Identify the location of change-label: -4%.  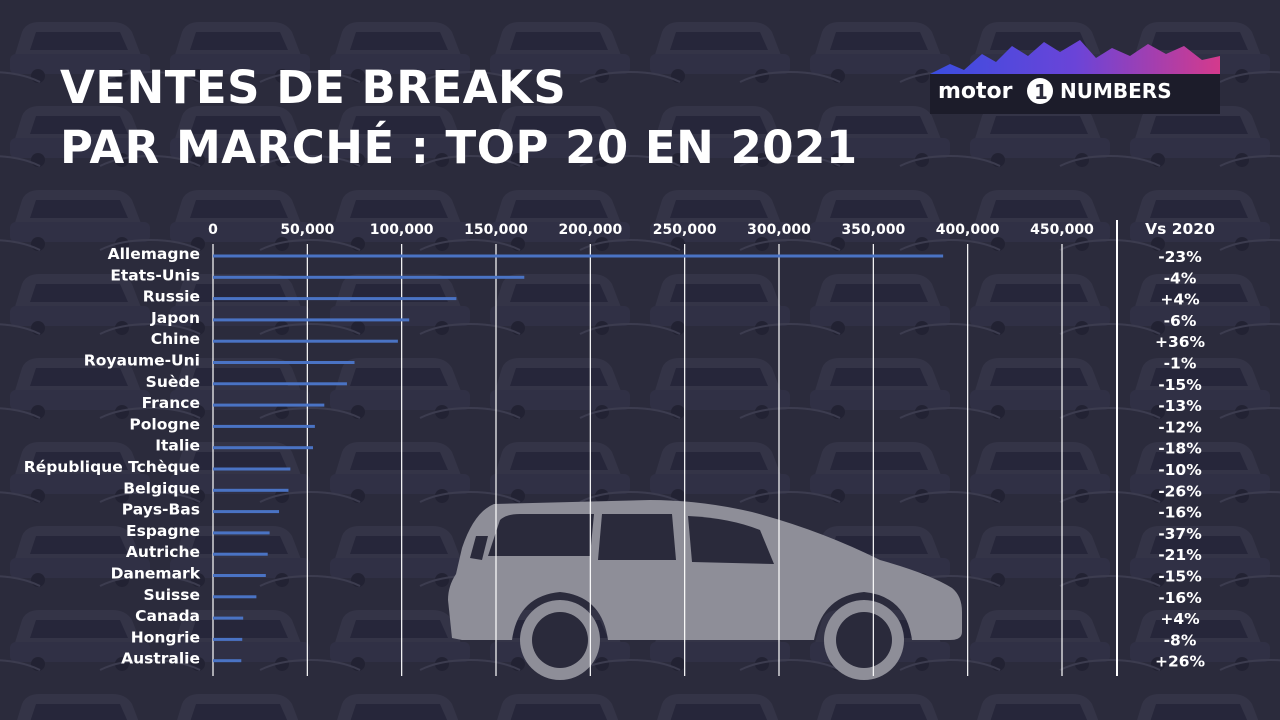
(1180, 278).